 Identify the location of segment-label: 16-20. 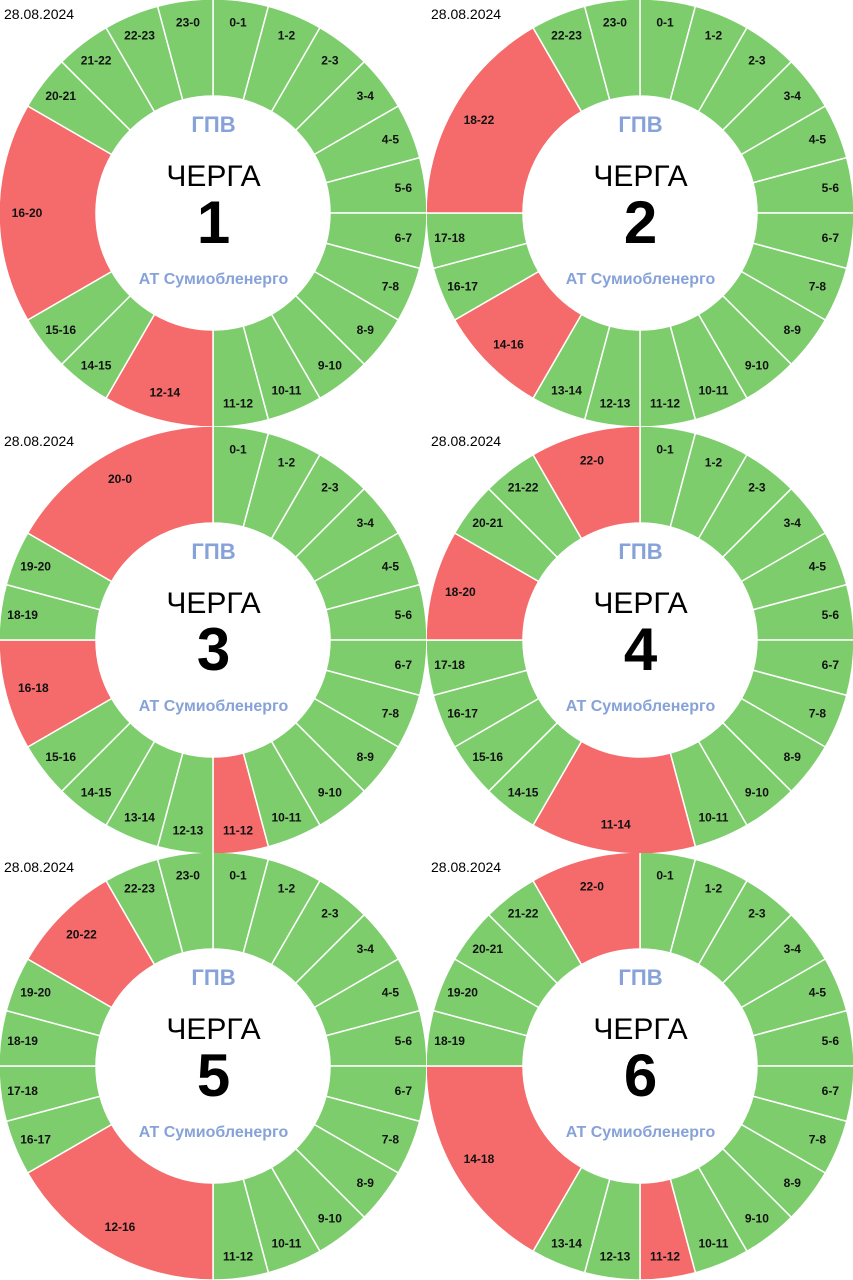
(27, 213).